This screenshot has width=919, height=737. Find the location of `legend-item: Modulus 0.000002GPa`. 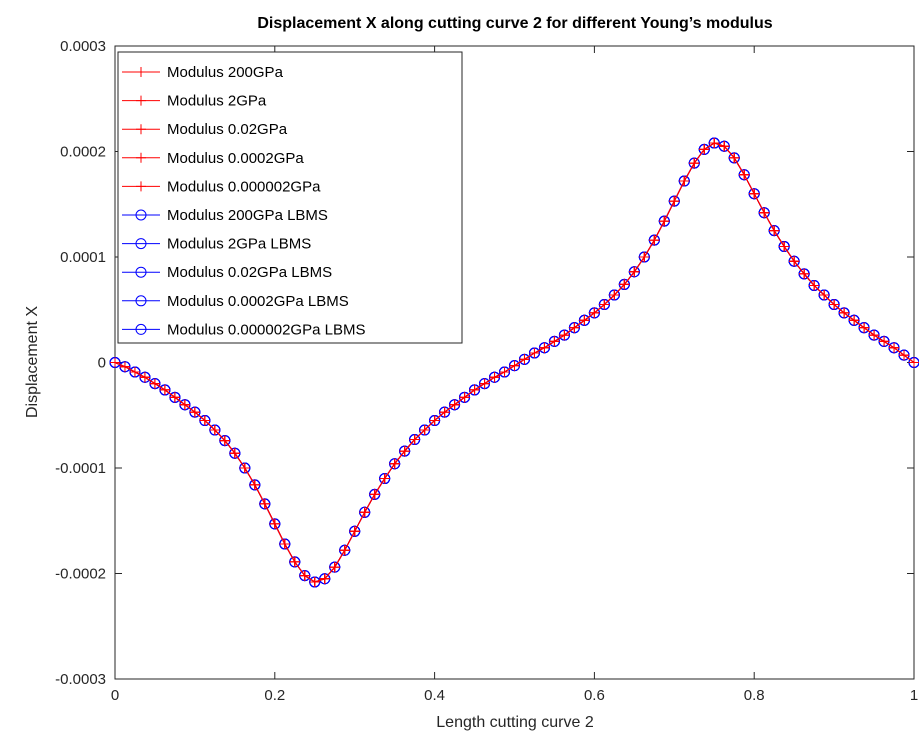

legend-item: Modulus 0.000002GPa is located at coordinates (221, 186).